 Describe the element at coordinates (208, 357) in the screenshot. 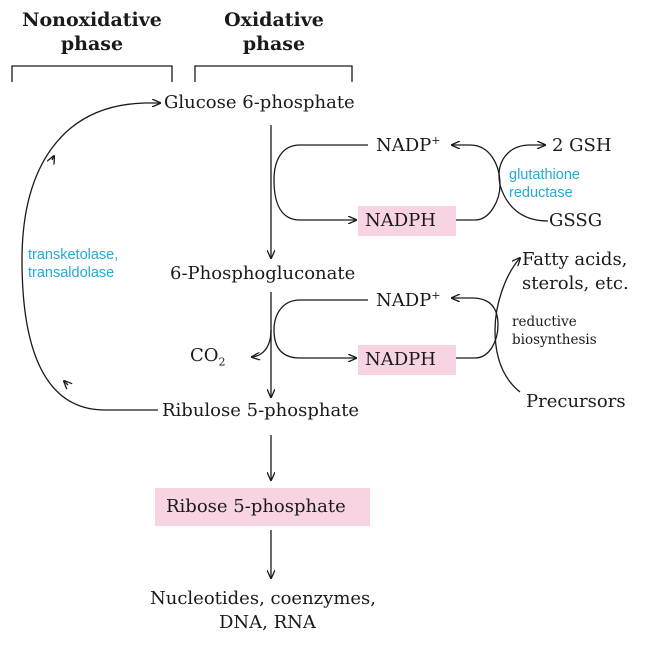

I see `co2-label: CO2` at that location.